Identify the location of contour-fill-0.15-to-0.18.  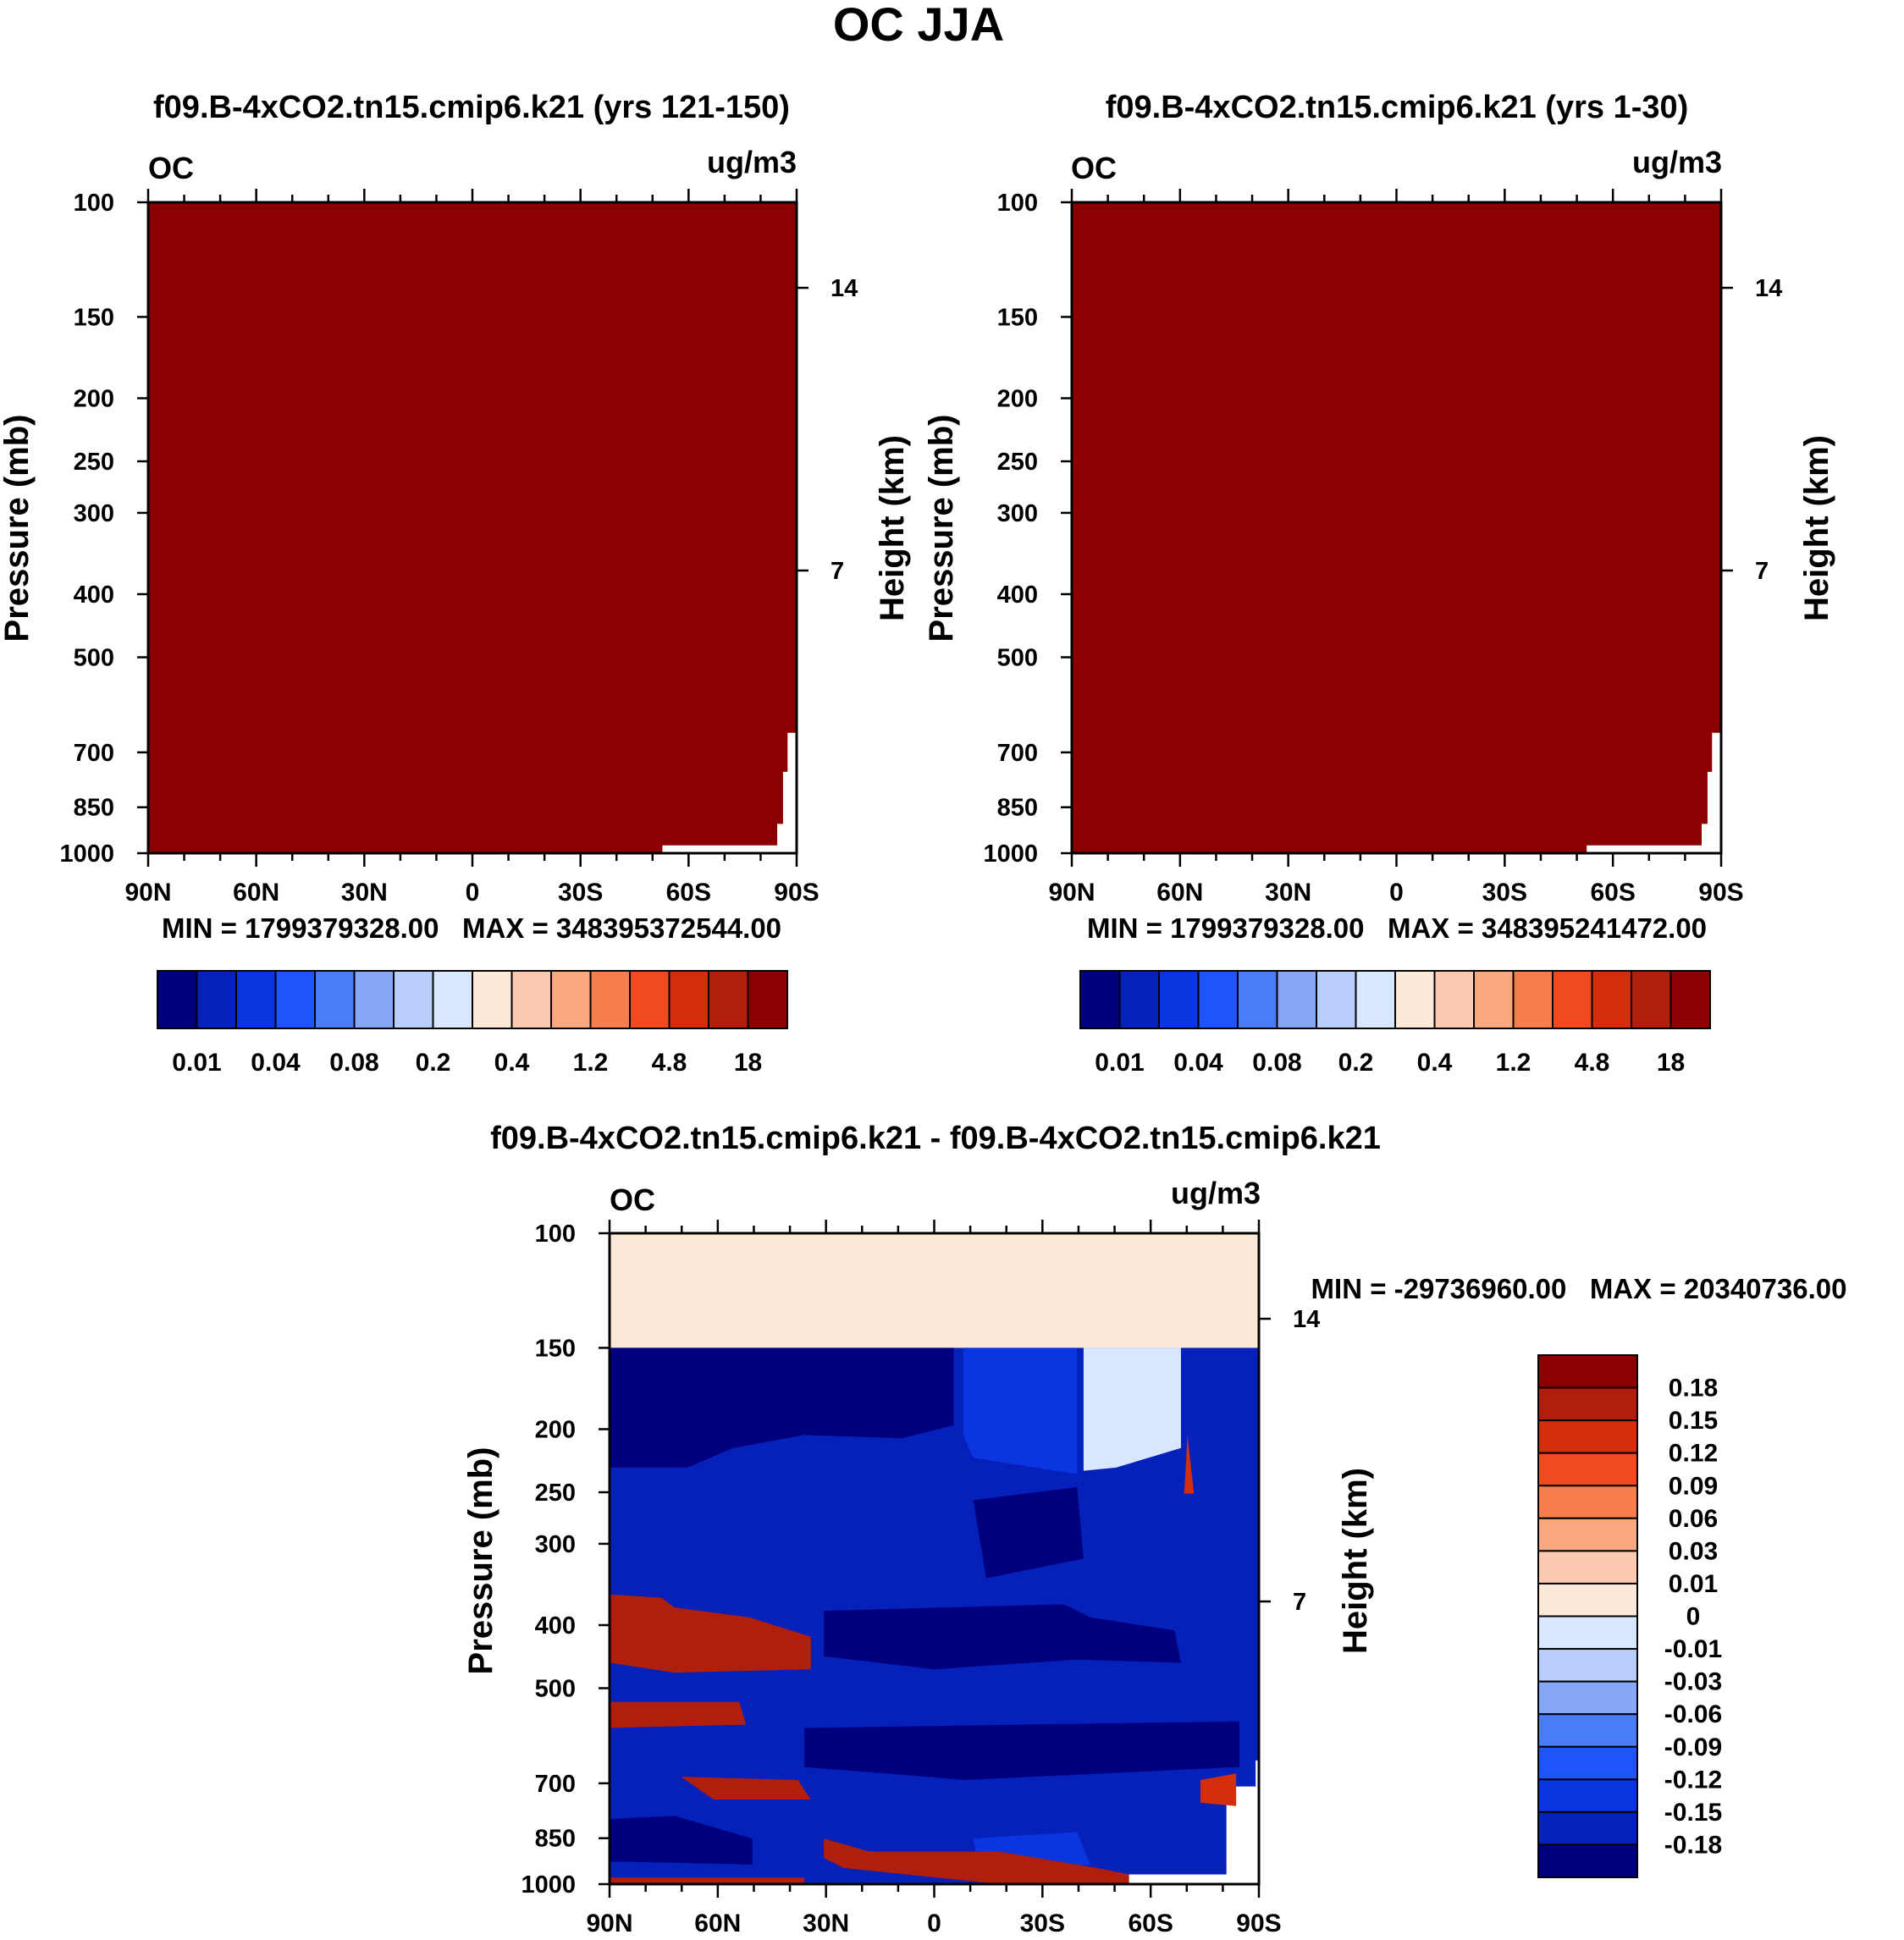
(678, 1714).